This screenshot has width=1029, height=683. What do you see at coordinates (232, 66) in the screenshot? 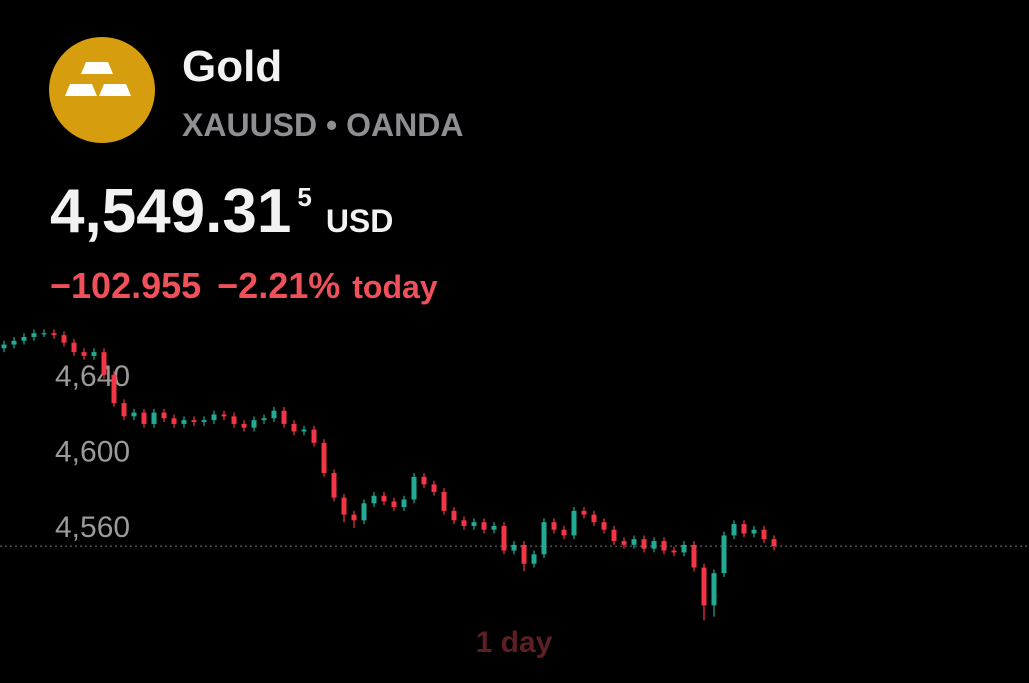
I see `asset-name: Gold` at bounding box center [232, 66].